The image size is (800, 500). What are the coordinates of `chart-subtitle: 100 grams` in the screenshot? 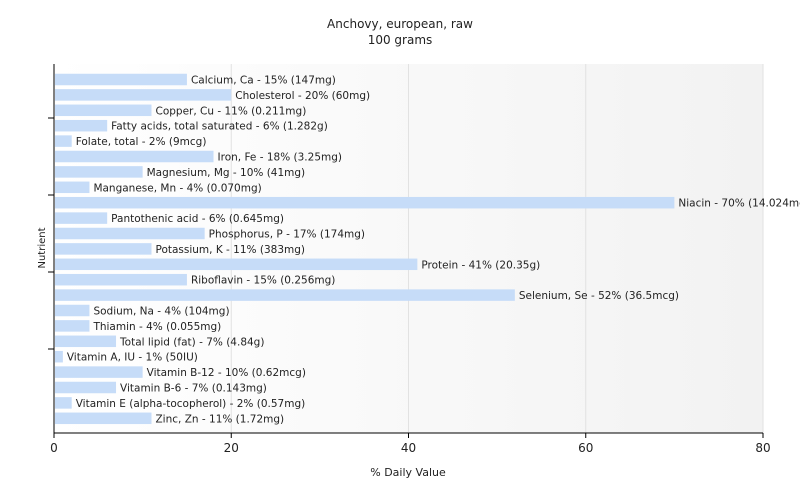 It's located at (400, 40).